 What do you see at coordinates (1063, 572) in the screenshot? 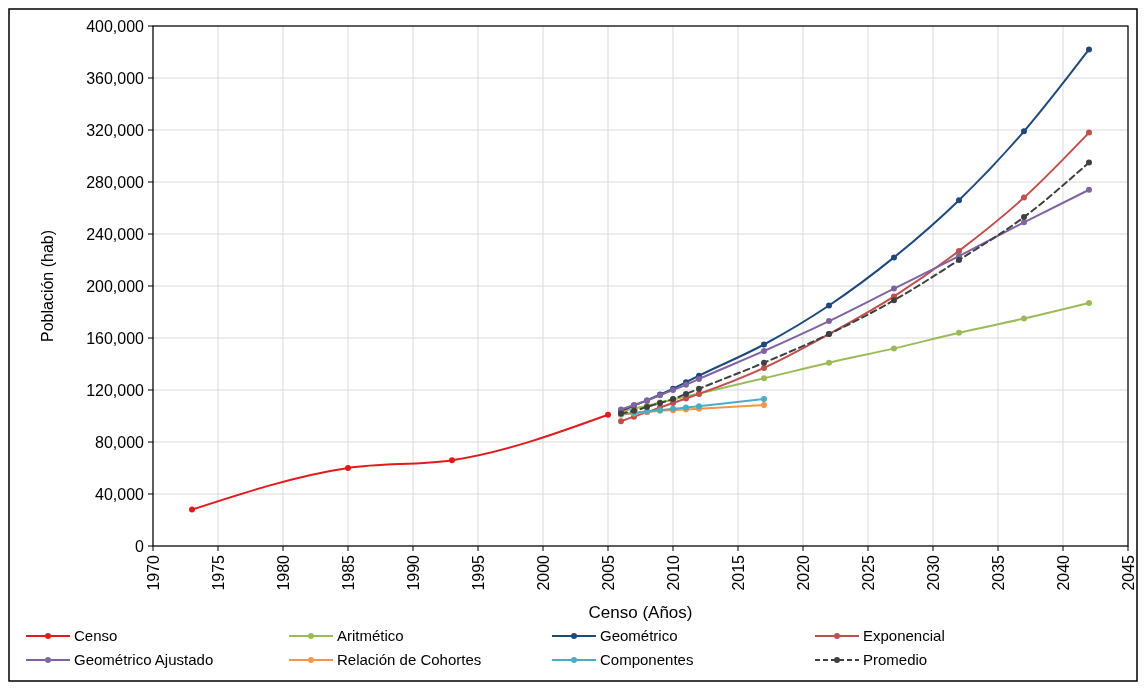
I see `x-tick-label: 2040` at bounding box center [1063, 572].